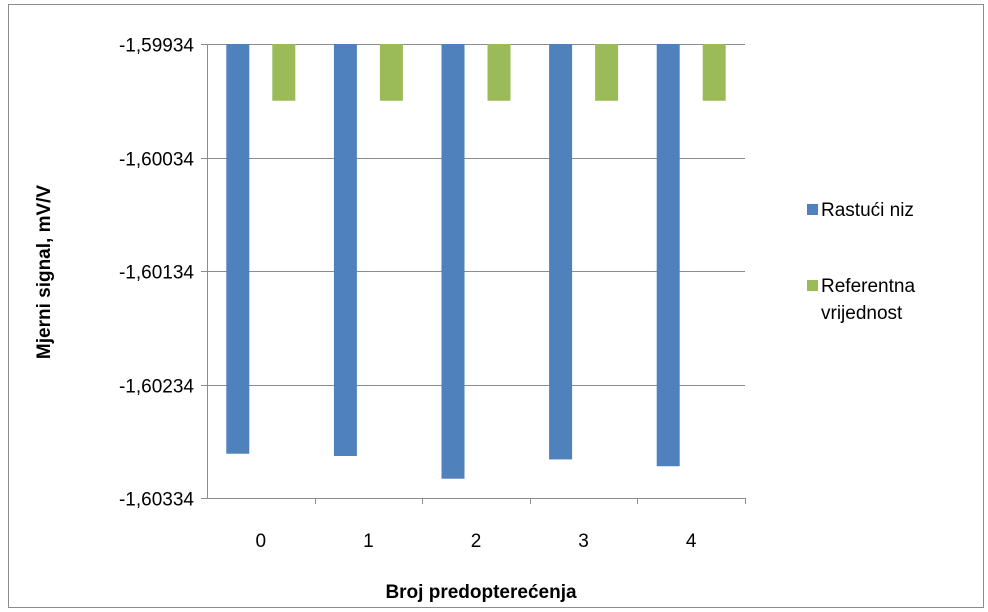 Image resolution: width=988 pixels, height=612 pixels. What do you see at coordinates (863, 262) in the screenshot?
I see `legend: Rastući niz Referentna vrijednost` at bounding box center [863, 262].